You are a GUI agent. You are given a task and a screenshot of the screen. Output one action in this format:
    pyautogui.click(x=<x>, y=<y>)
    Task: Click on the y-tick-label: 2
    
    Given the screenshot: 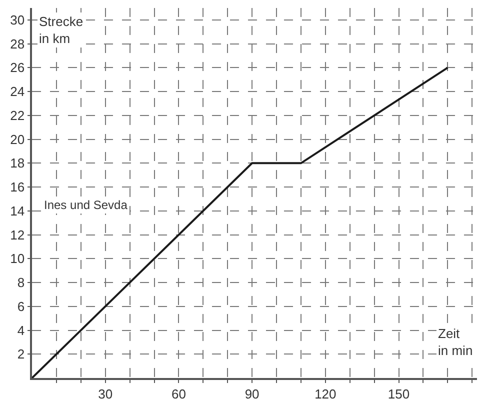 What is the action you would take?
    pyautogui.click(x=21, y=354)
    